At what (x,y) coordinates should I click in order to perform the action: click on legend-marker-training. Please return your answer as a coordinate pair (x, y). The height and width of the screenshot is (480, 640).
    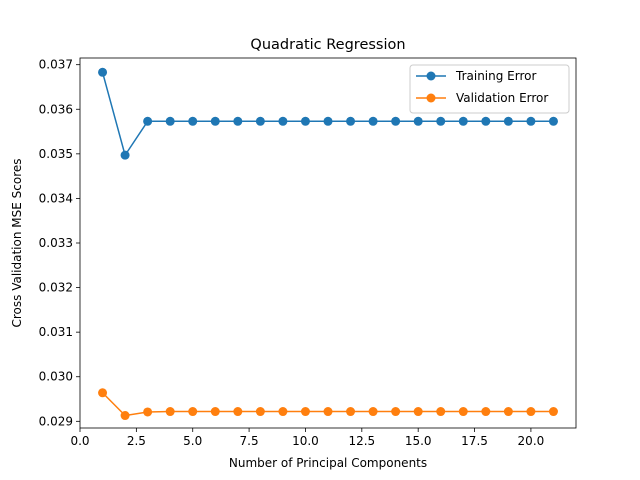
    Looking at the image, I should click on (431, 76).